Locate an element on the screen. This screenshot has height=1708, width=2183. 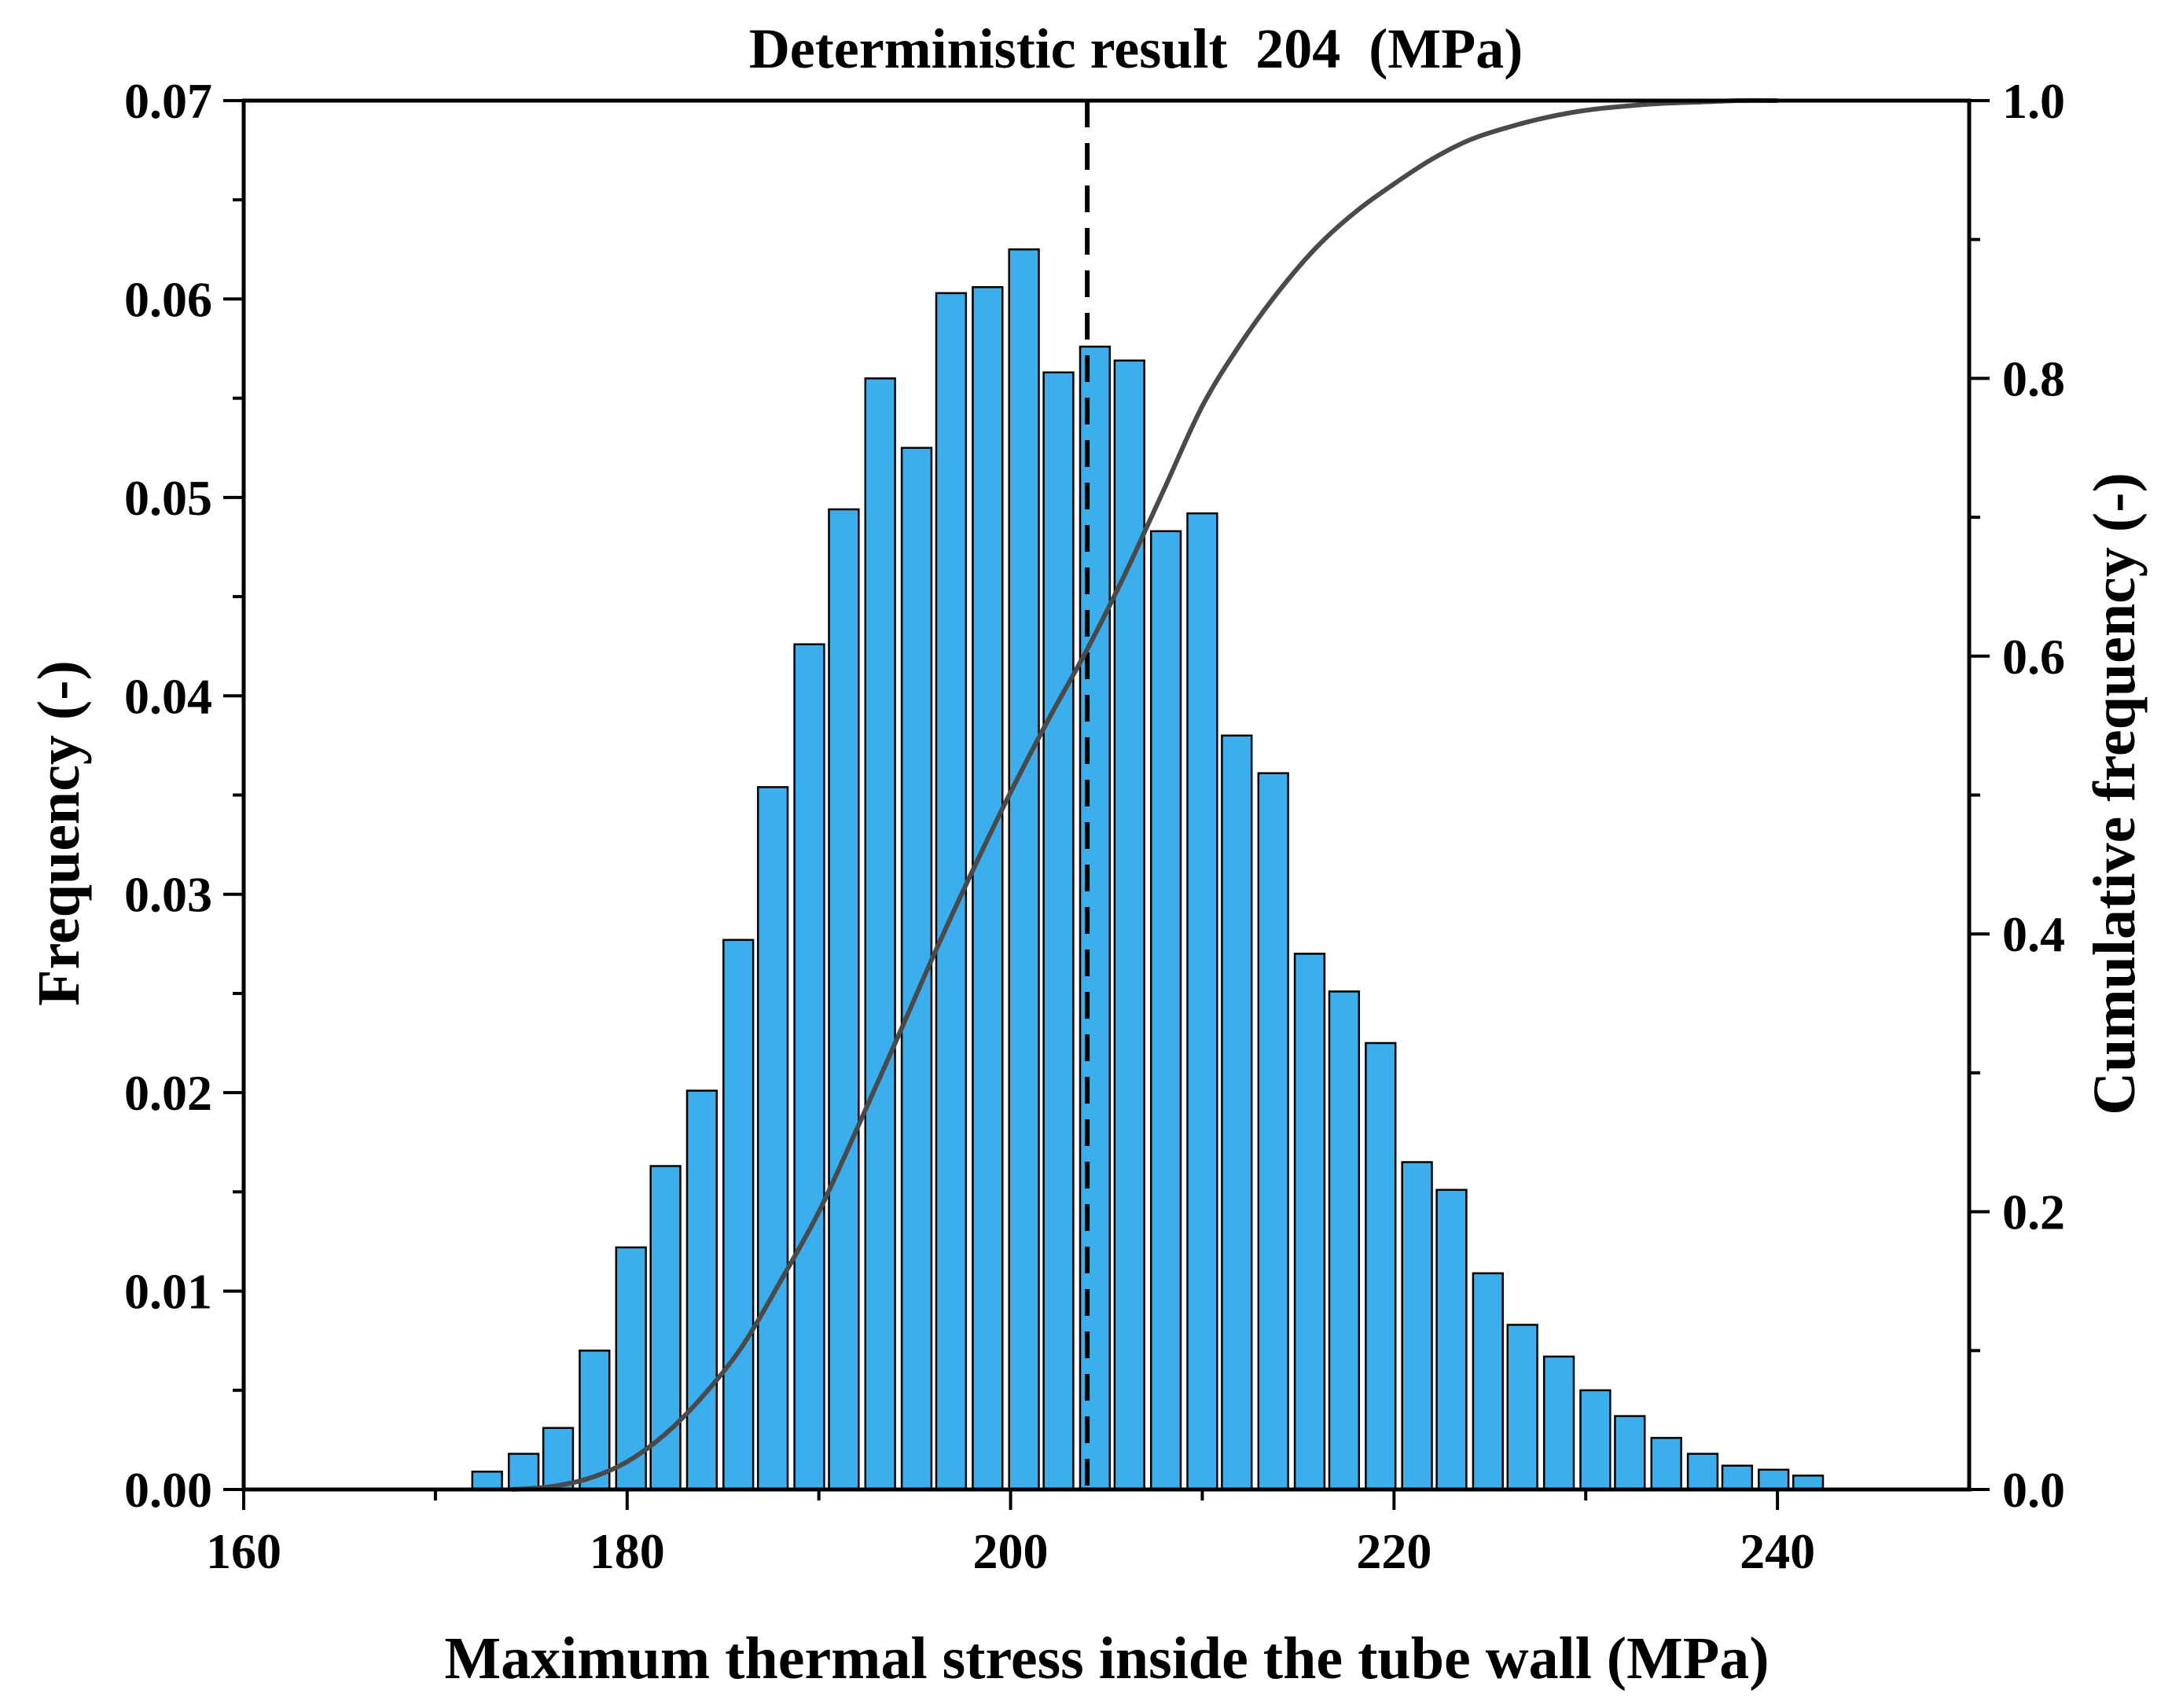
x-tick-label: 200 is located at coordinates (1011, 1551).